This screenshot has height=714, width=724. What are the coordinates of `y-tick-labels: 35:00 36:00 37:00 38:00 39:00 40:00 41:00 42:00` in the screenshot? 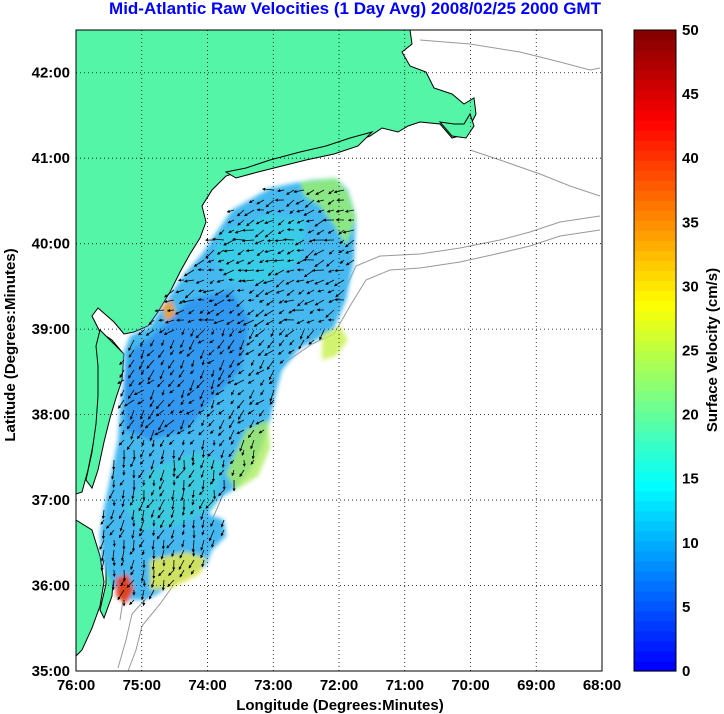 It's located at (51, 372).